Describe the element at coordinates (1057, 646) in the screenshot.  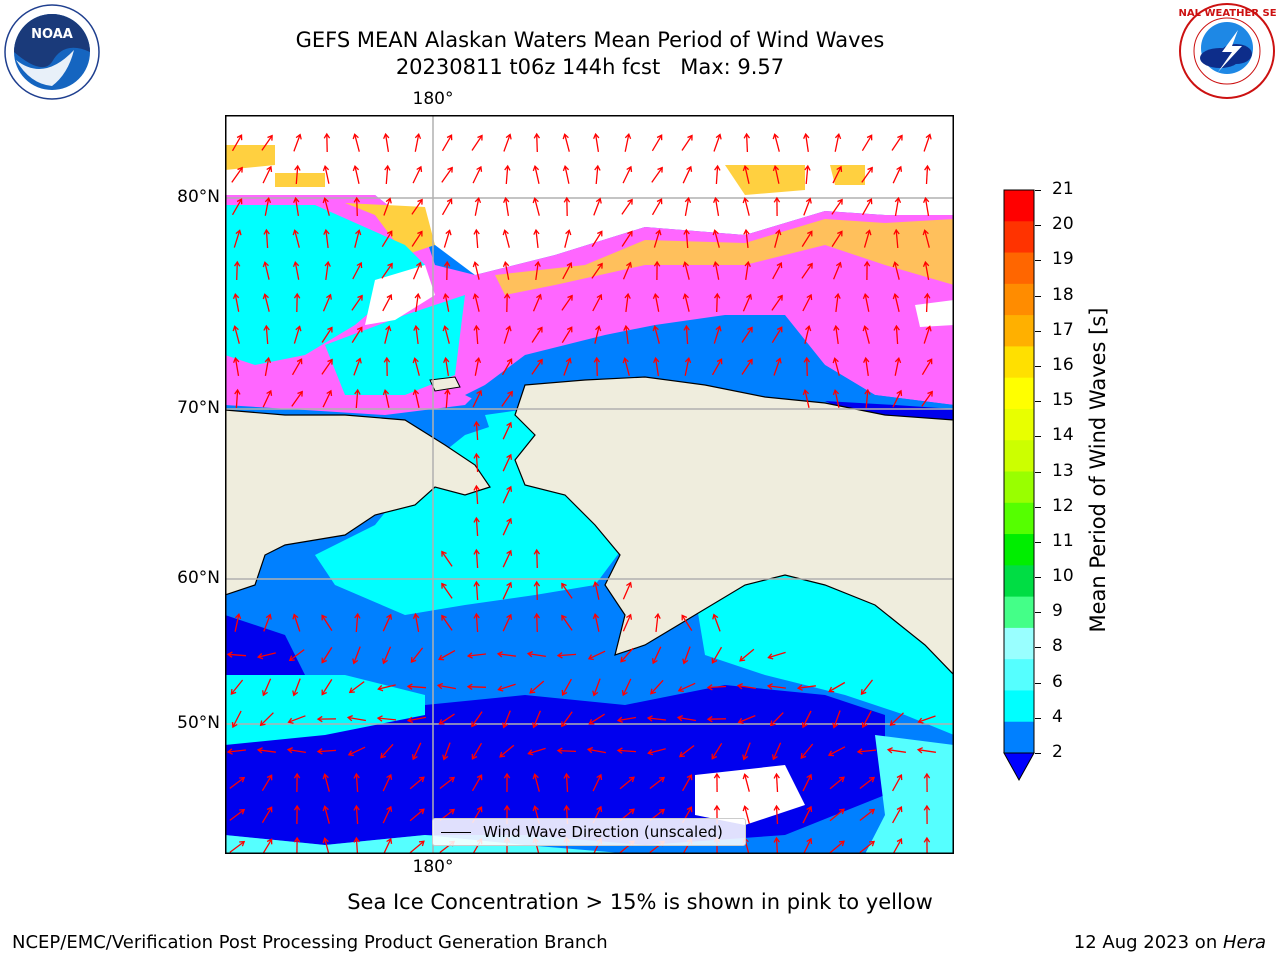
I see `colorbar-tick-label: 8` at that location.